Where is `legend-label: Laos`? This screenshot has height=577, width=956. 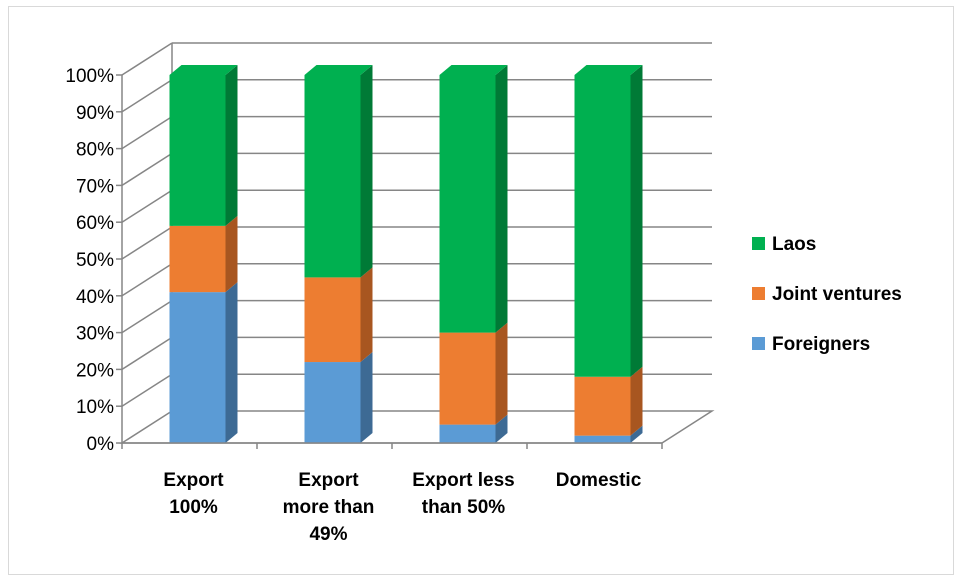 legend-label: Laos is located at coordinates (794, 244).